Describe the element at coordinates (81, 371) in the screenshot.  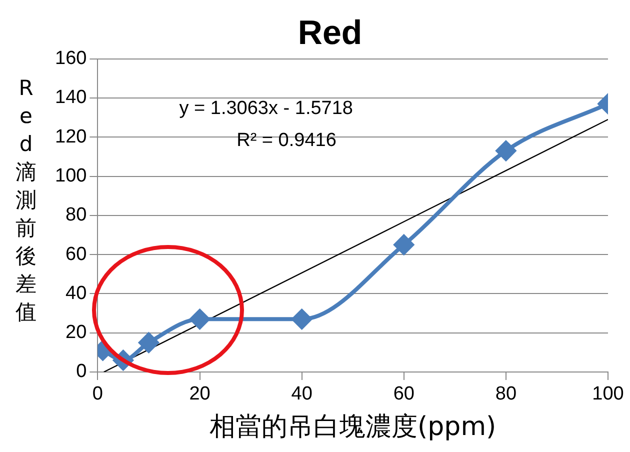
I see `y-tick-label: 0` at that location.